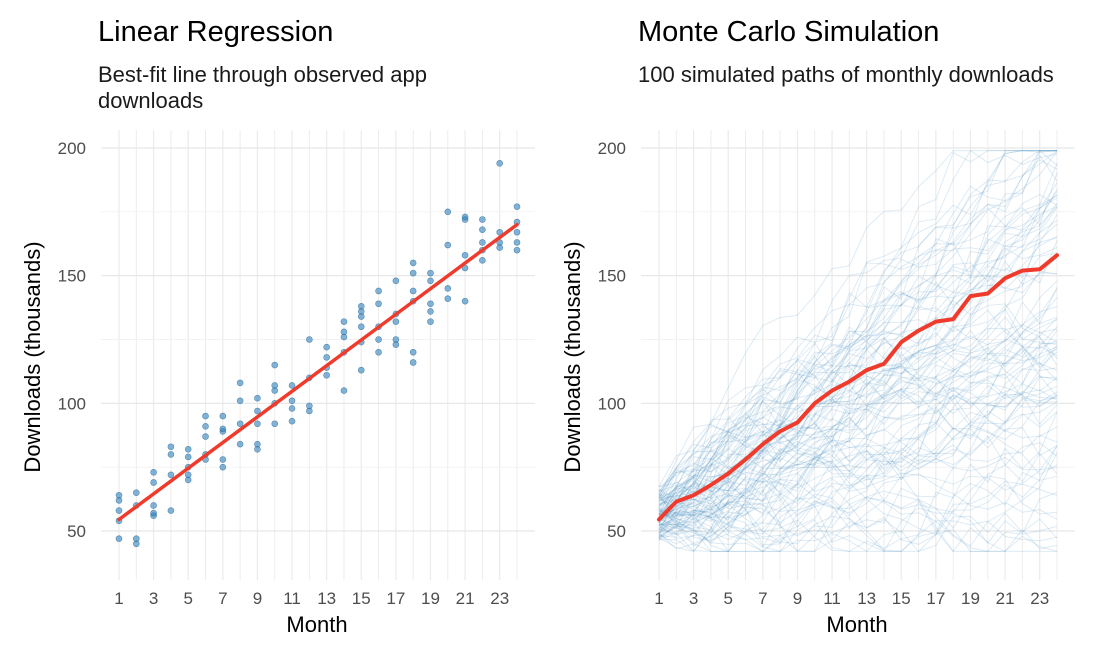 This screenshot has height=660, width=1100. Describe the element at coordinates (257, 598) in the screenshot. I see `x-tick-label: 9` at that location.